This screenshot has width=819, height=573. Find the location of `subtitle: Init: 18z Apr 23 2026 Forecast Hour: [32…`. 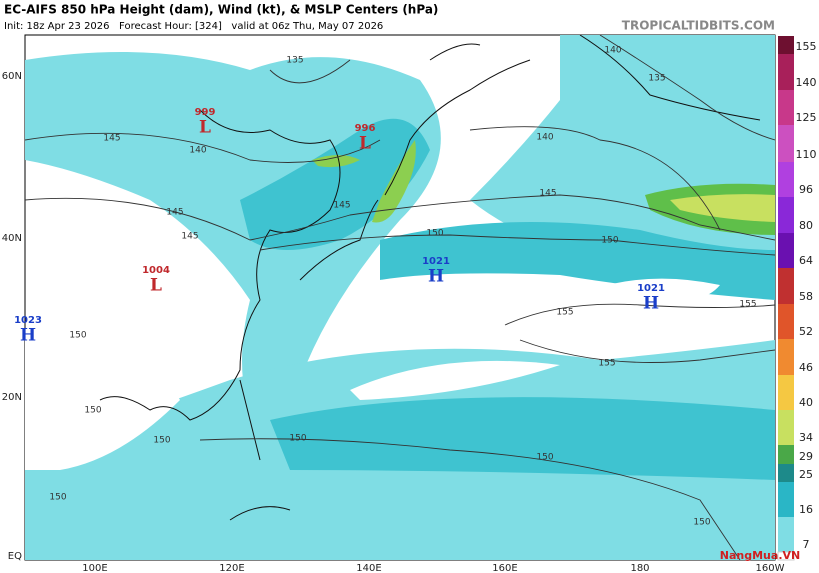

subtitle: Init: 18z Apr 23 2026 Forecast Hour: [32… is located at coordinates (193, 26).